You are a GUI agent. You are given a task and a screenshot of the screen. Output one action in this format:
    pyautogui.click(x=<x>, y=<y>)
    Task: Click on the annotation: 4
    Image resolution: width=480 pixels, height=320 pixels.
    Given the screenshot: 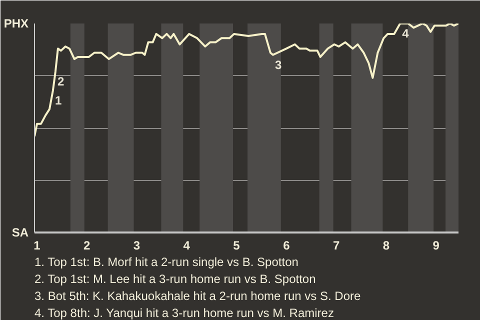 What is the action you would take?
    pyautogui.click(x=406, y=33)
    